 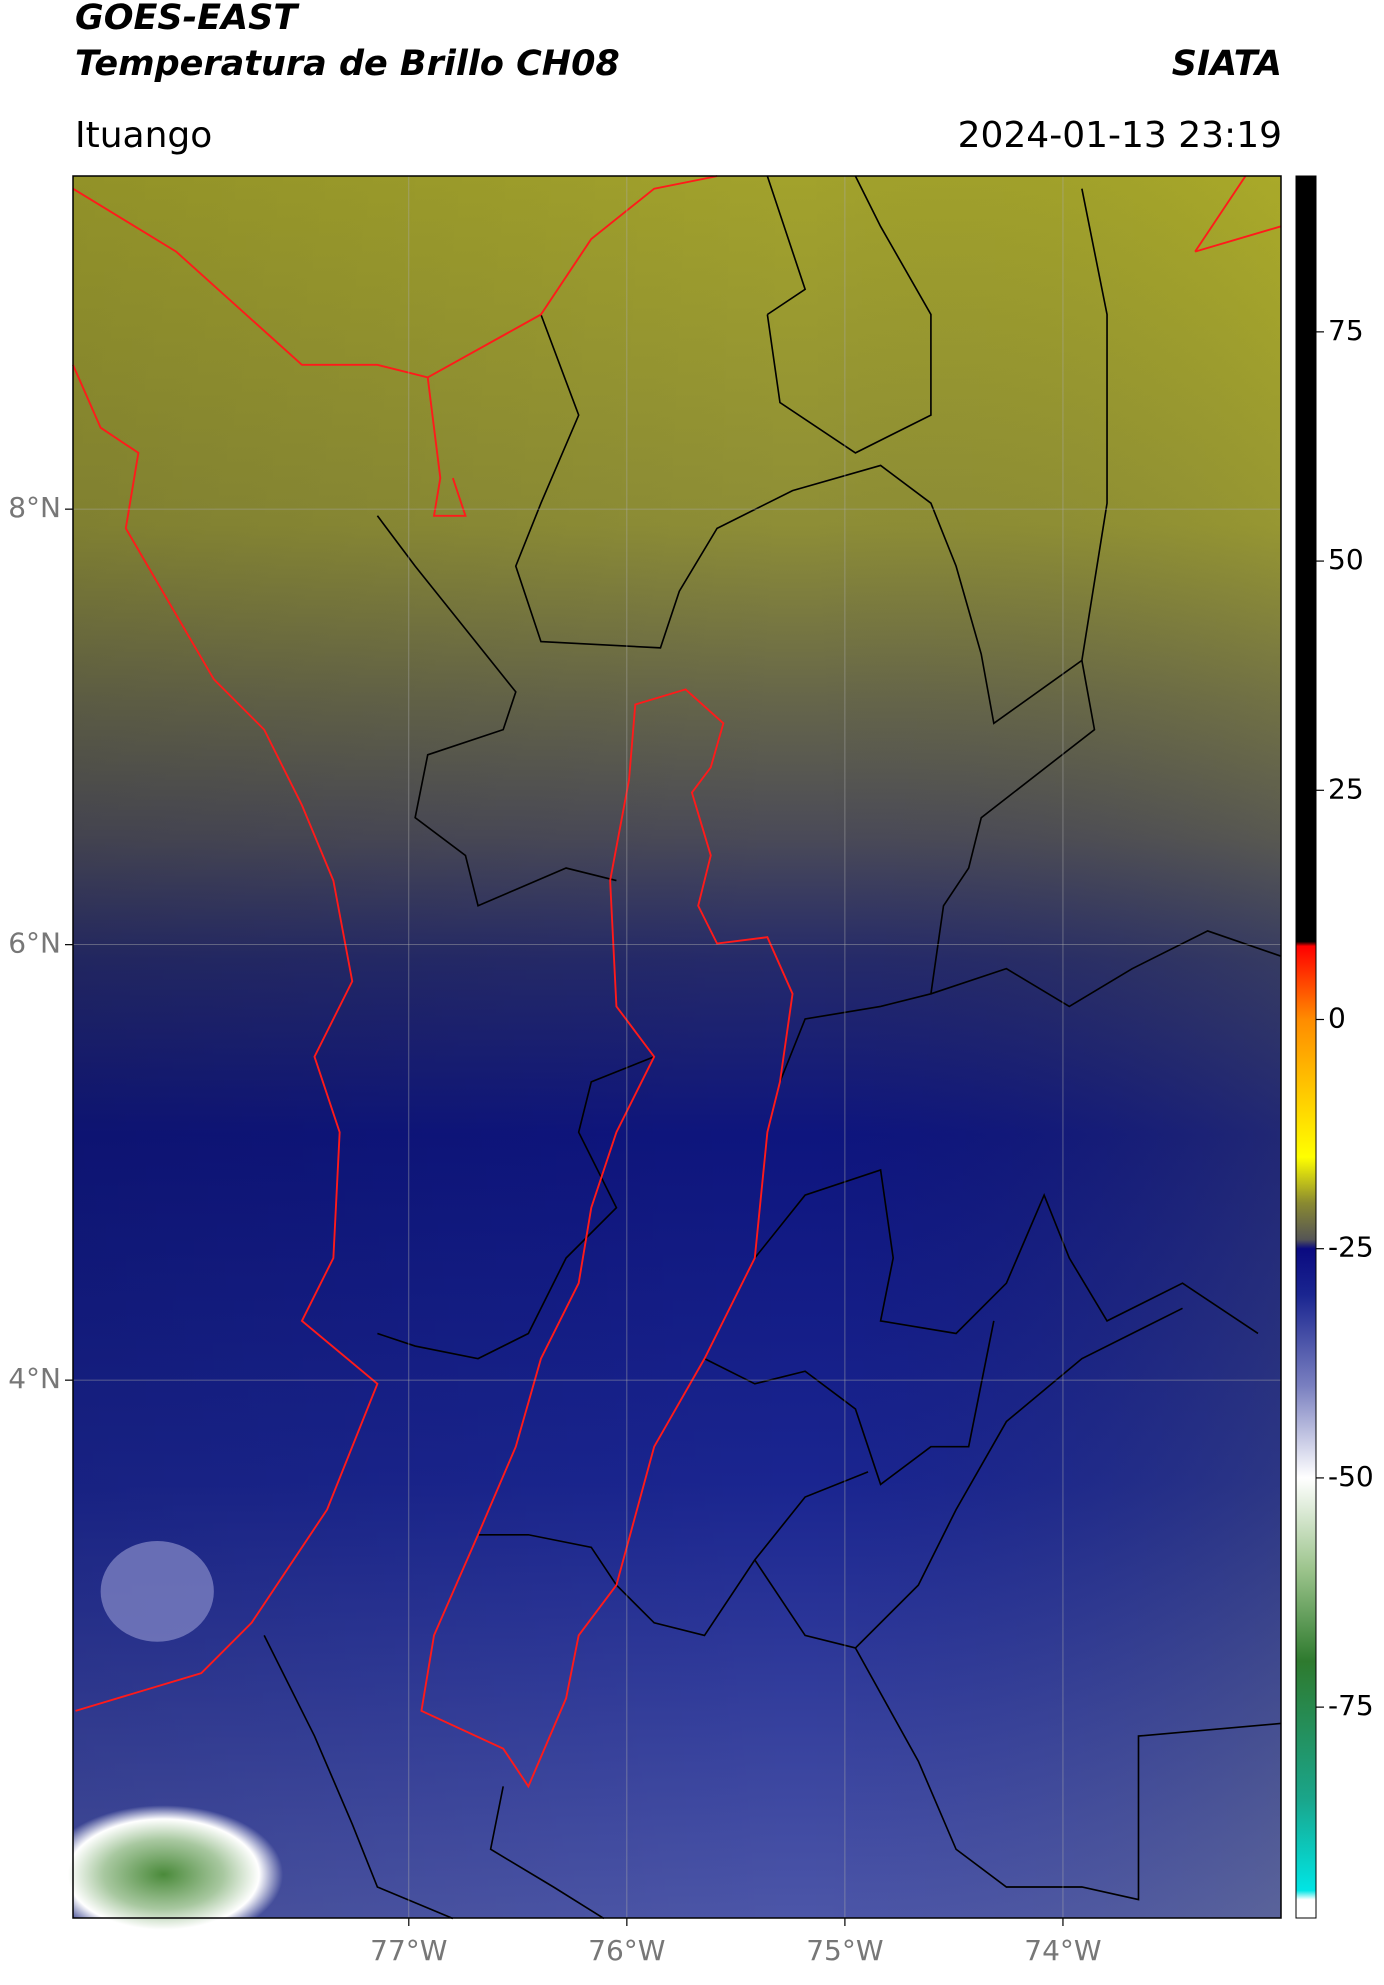 I want to click on x-tick-label: 74°W, so click(x=1062, y=1950).